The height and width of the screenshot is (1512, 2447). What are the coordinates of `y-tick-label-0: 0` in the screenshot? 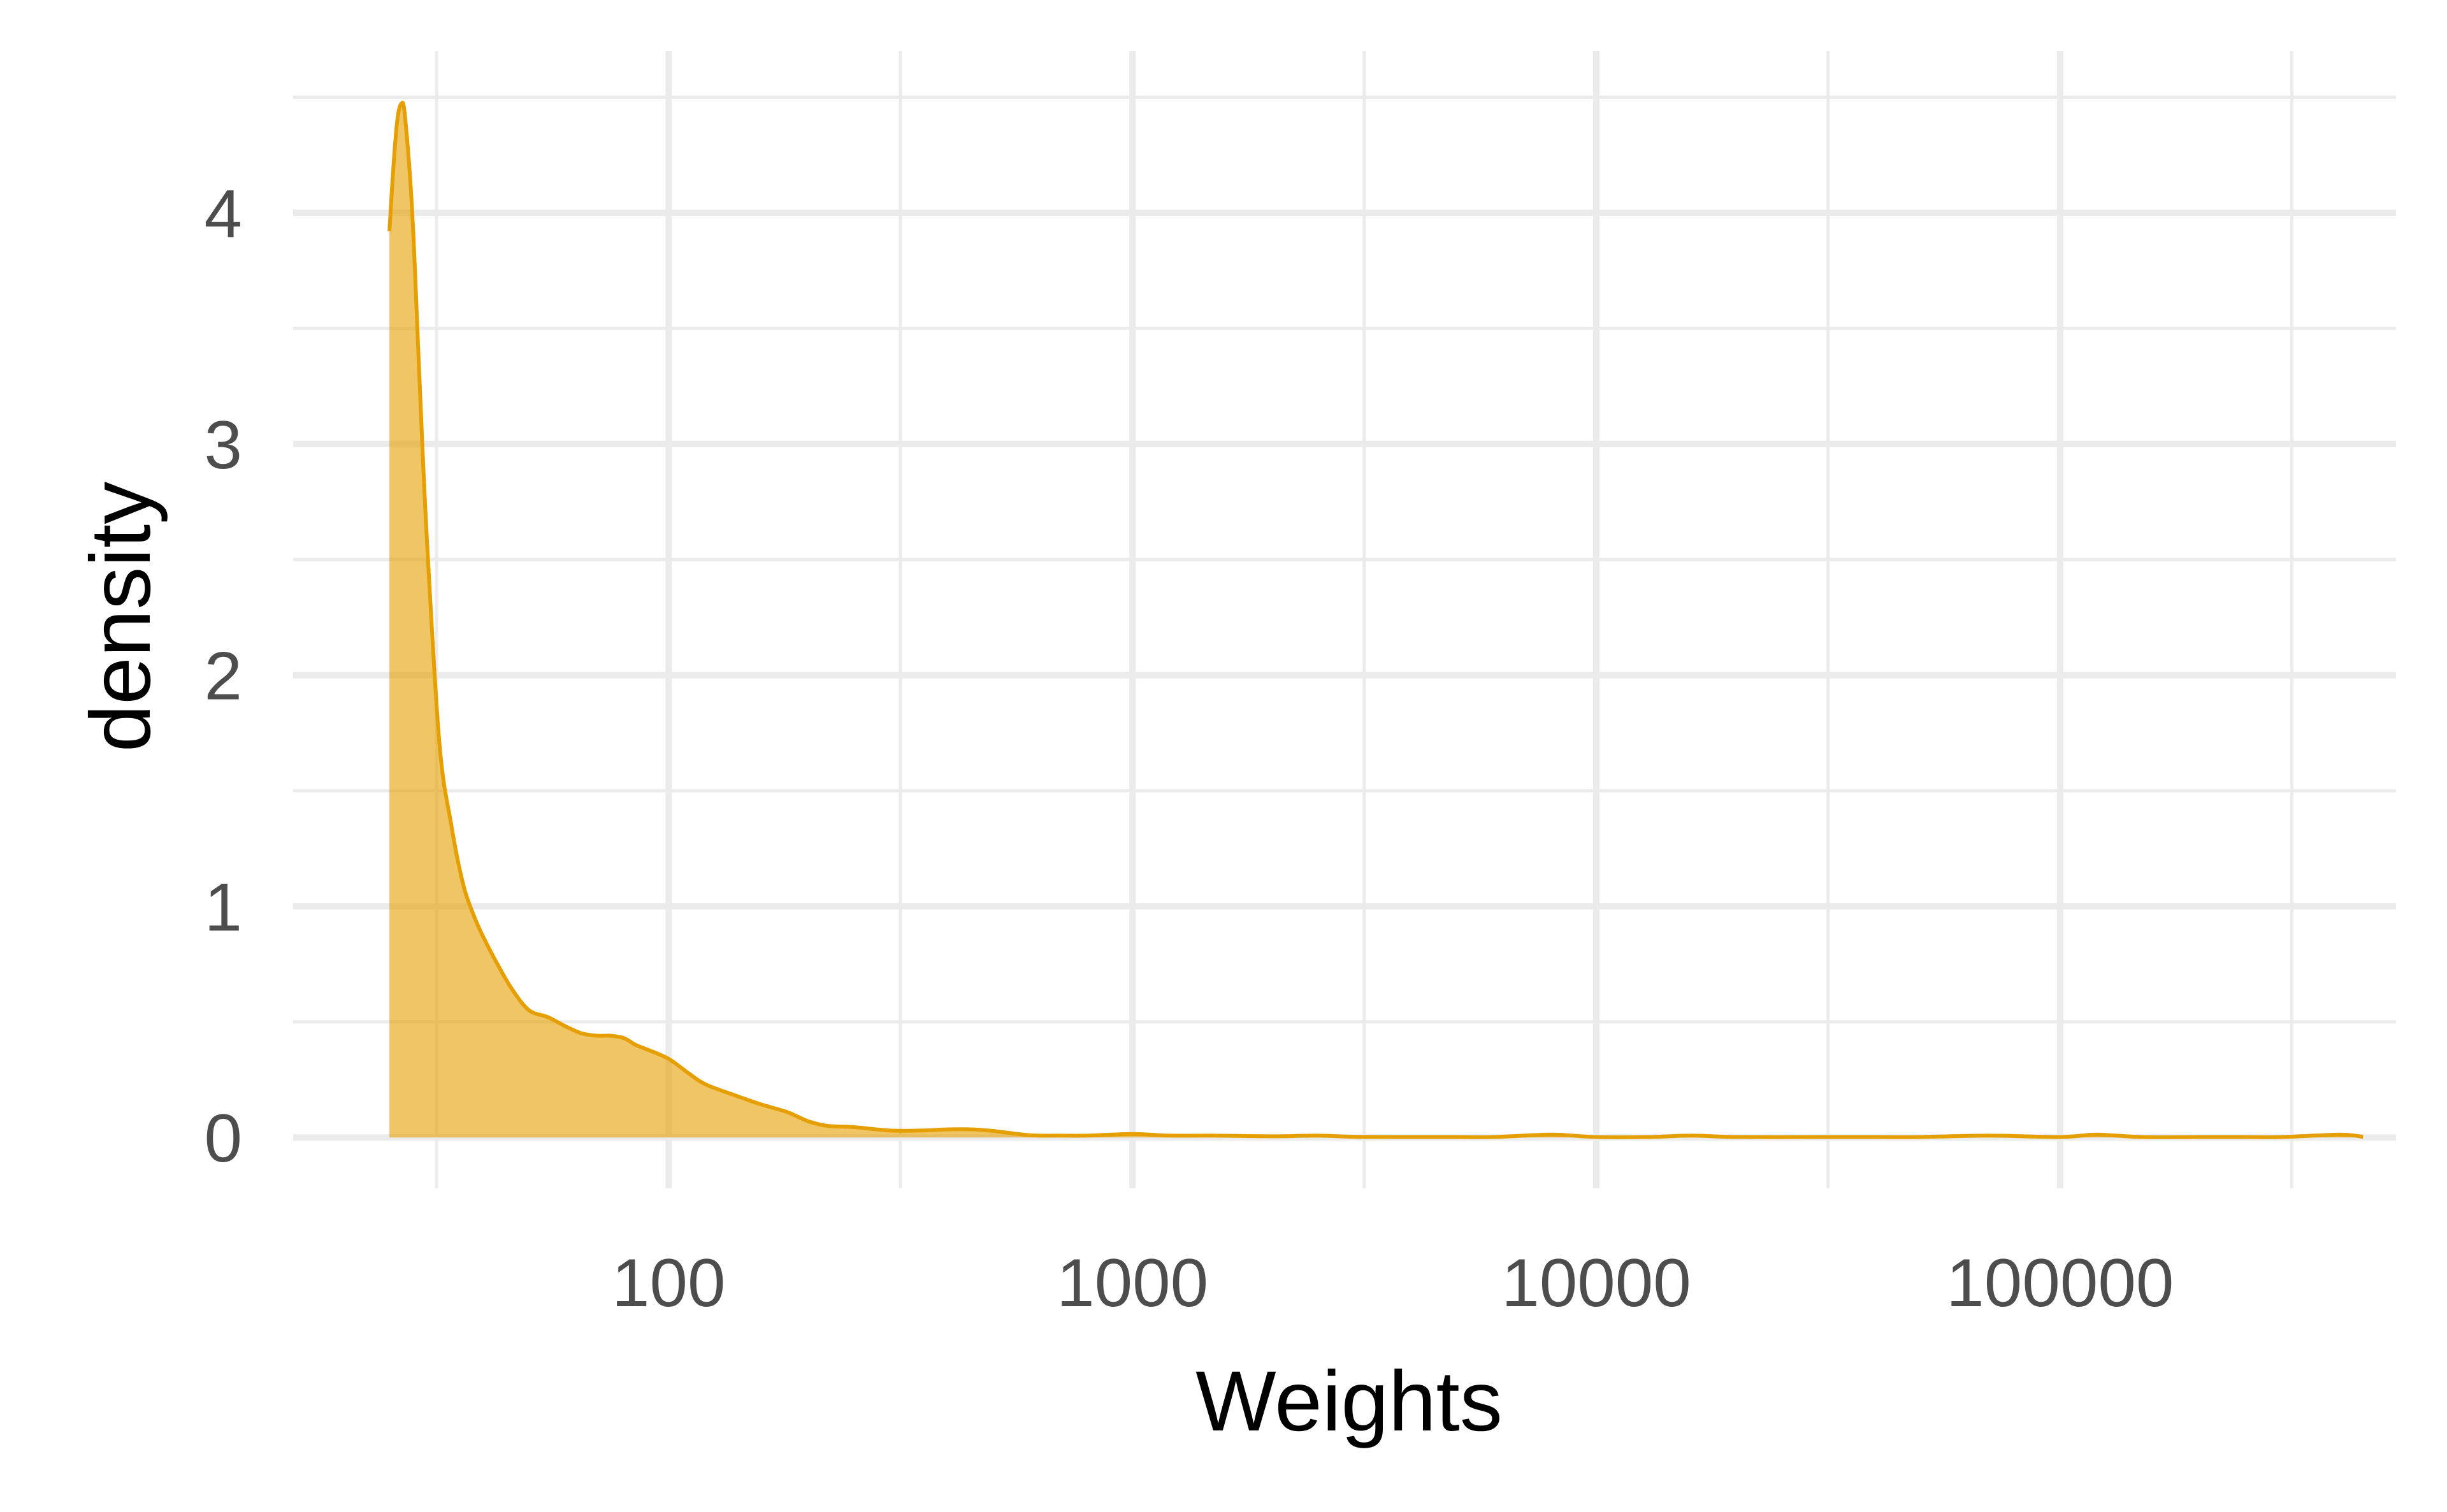 It's located at (223, 1138).